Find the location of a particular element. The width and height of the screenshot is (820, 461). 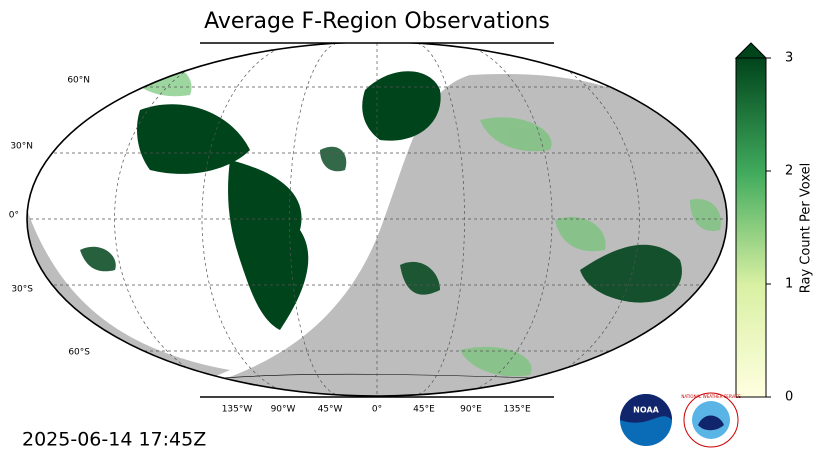

title: Average F-Region Observations is located at coordinates (377, 21).